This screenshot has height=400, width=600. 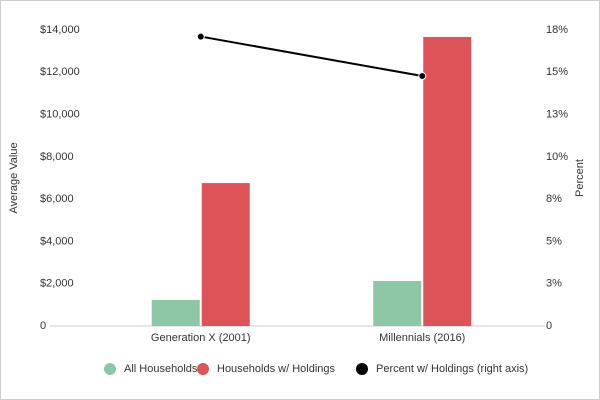 I want to click on y2-tick-label: 0, so click(x=549, y=326).